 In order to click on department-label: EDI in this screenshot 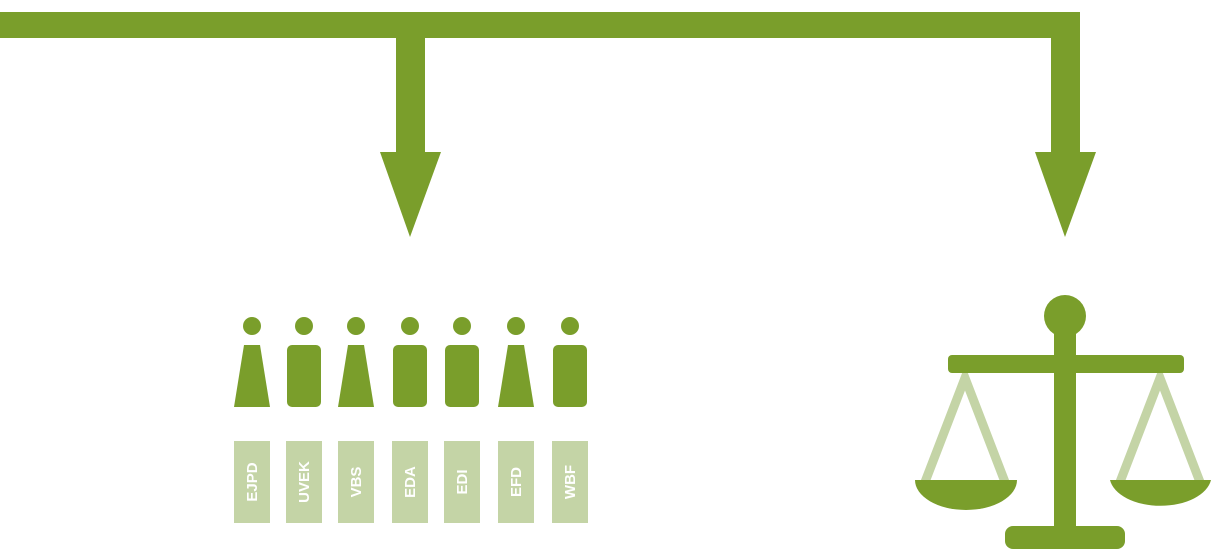, I will do `click(462, 481)`.